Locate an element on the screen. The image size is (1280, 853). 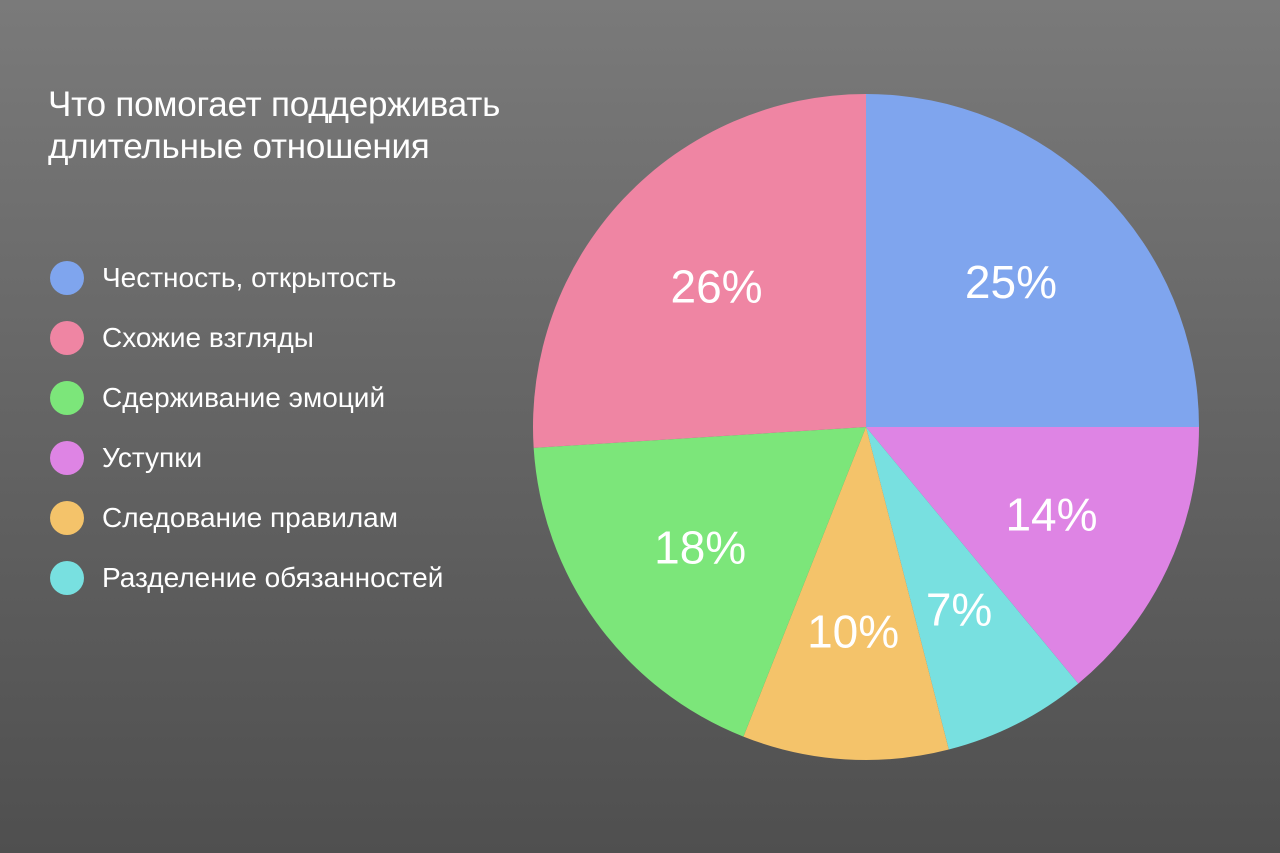
legend-item: Следование правилам is located at coordinates (246, 518).